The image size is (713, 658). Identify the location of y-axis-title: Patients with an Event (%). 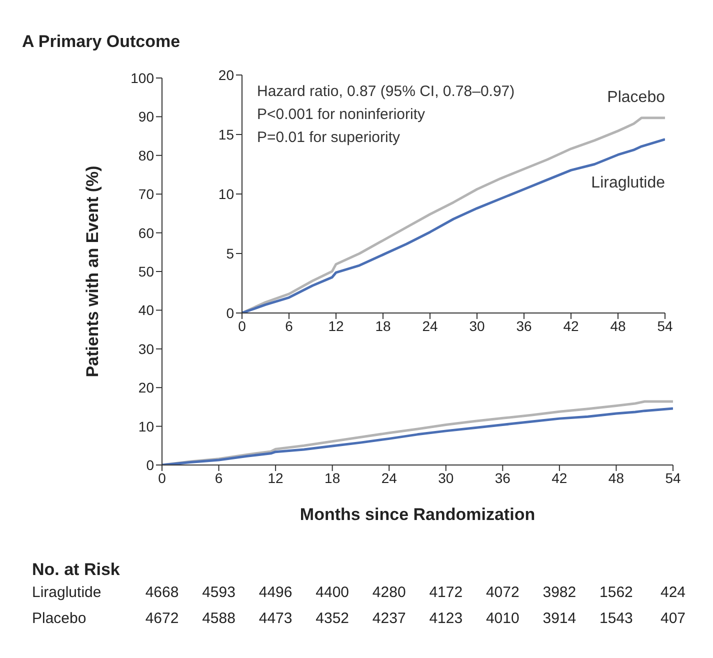
(92, 272).